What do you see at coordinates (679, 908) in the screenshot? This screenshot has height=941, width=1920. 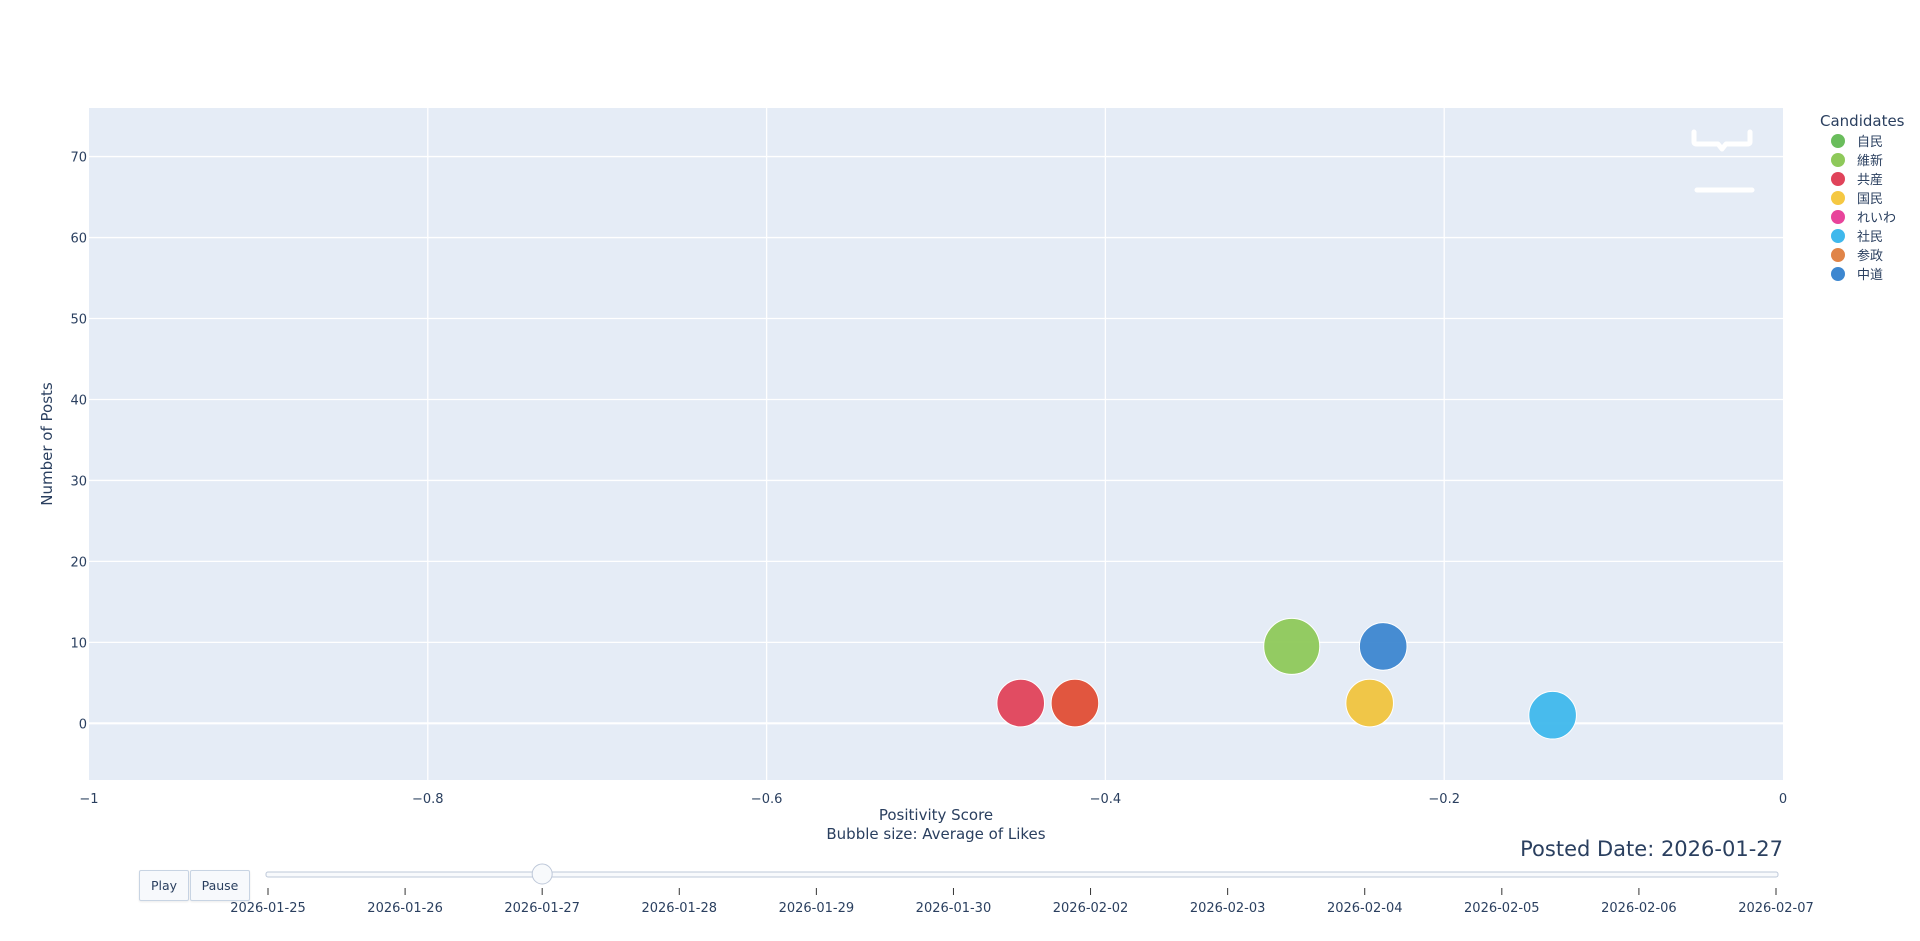 I see `slider-tick-label: 2026-01-28` at bounding box center [679, 908].